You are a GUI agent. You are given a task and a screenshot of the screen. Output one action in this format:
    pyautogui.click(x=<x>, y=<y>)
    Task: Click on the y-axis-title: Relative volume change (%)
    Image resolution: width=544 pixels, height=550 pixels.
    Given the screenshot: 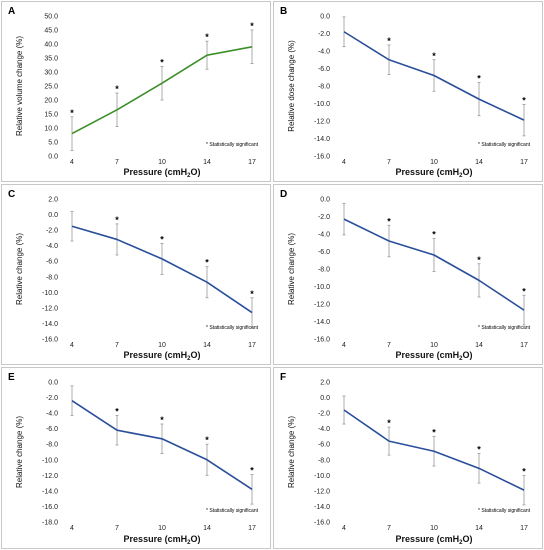 What is the action you would take?
    pyautogui.click(x=19, y=86)
    